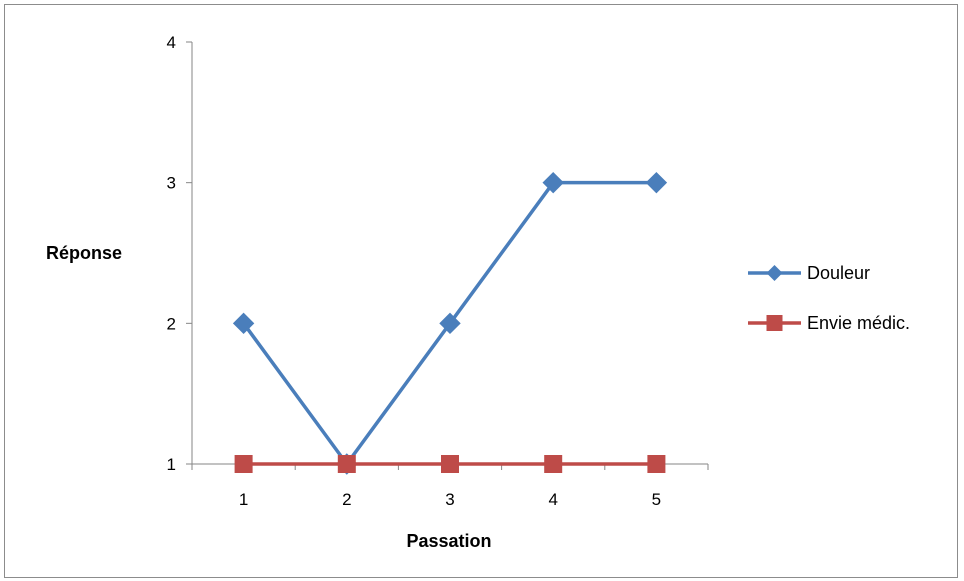 The image size is (964, 581). What do you see at coordinates (838, 273) in the screenshot?
I see `legend-label-douleur: Douleur` at bounding box center [838, 273].